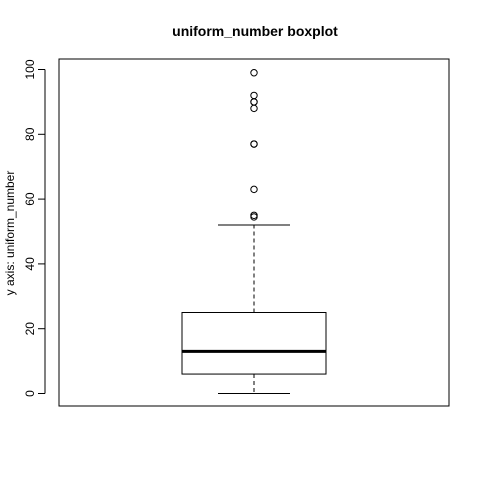 The image size is (480, 480). Describe the element at coordinates (30, 199) in the screenshot. I see `y-tick-label: 60` at that location.